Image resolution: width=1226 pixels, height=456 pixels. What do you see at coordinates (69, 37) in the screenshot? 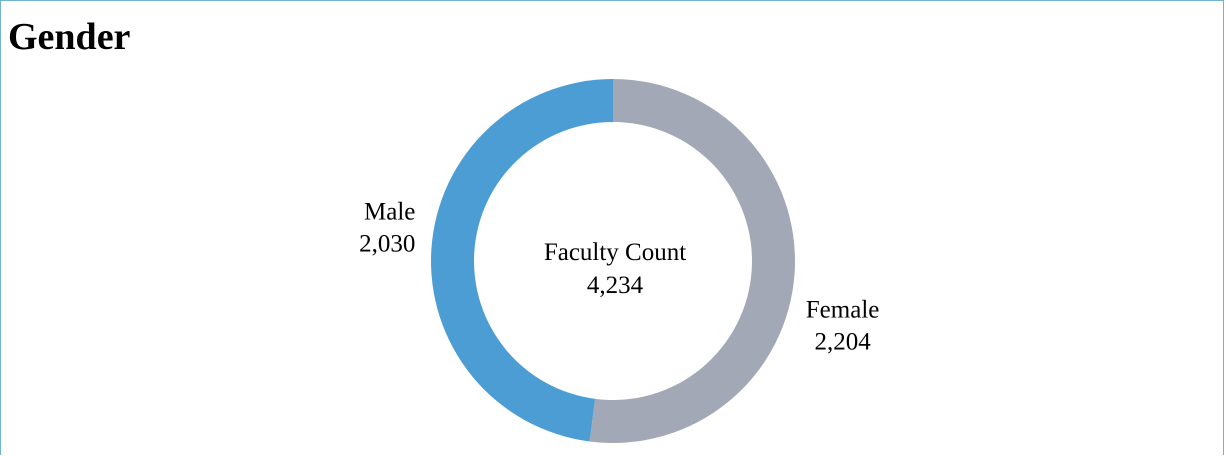
I see `chart-title: Gender` at bounding box center [69, 37].